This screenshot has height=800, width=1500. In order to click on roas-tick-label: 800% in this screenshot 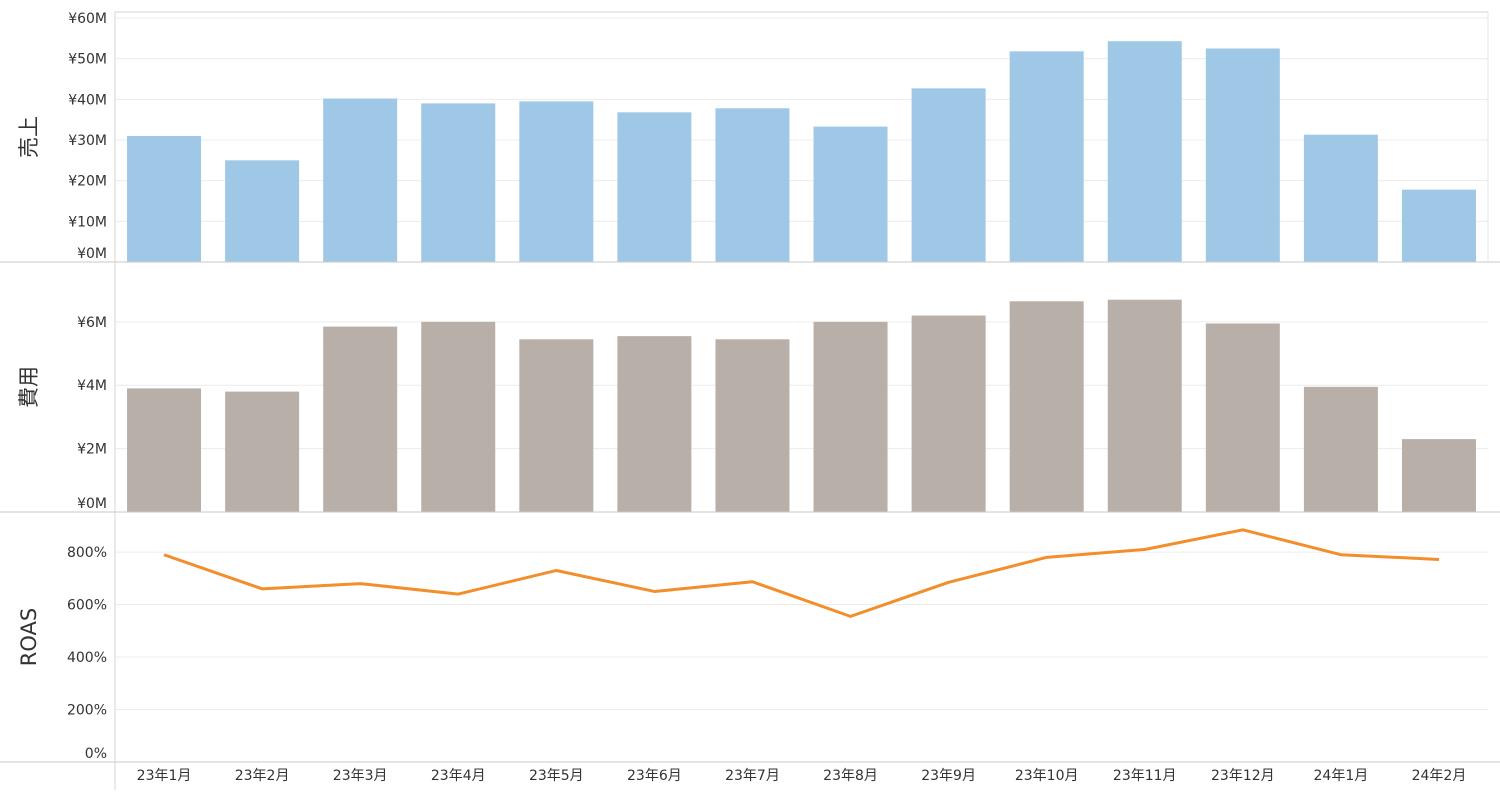, I will do `click(87, 553)`.